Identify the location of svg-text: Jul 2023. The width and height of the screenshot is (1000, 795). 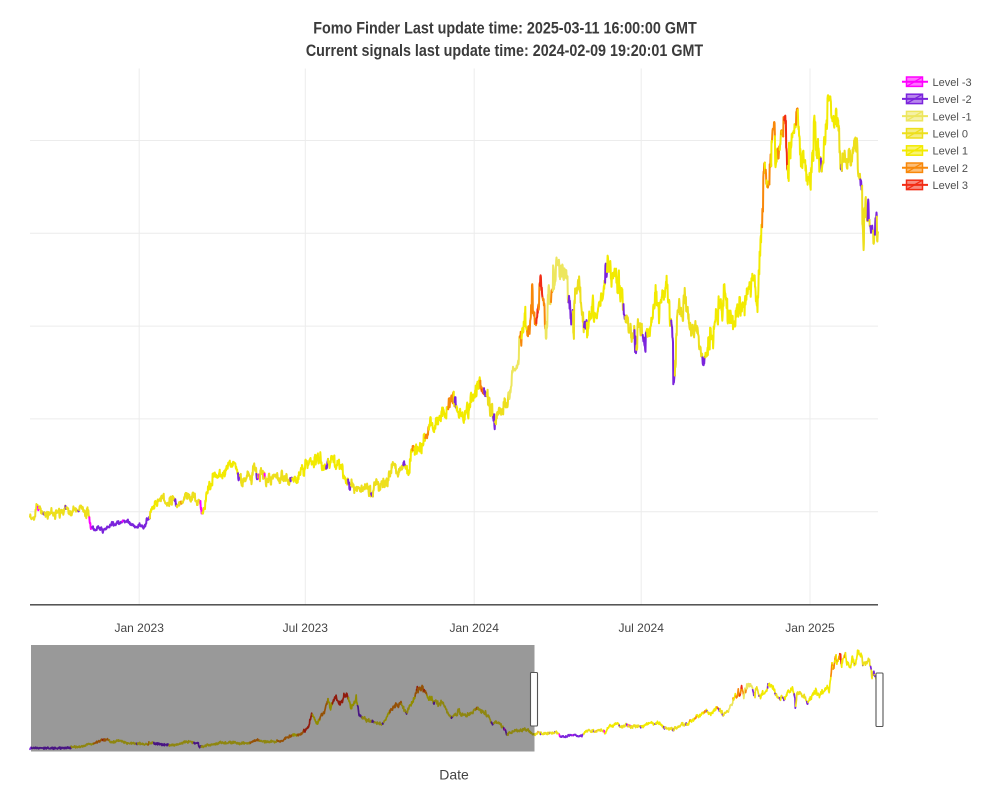
(306, 628).